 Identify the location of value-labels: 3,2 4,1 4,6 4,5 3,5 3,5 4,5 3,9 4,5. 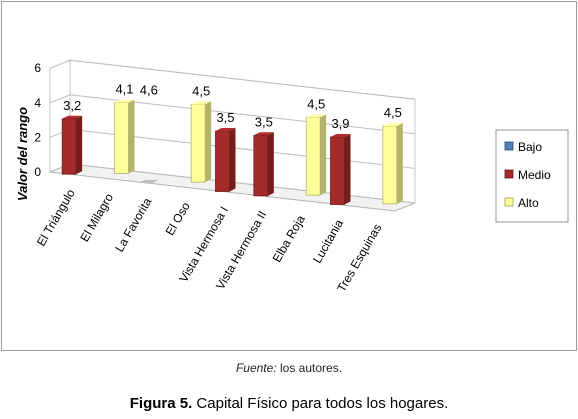
(232, 106).